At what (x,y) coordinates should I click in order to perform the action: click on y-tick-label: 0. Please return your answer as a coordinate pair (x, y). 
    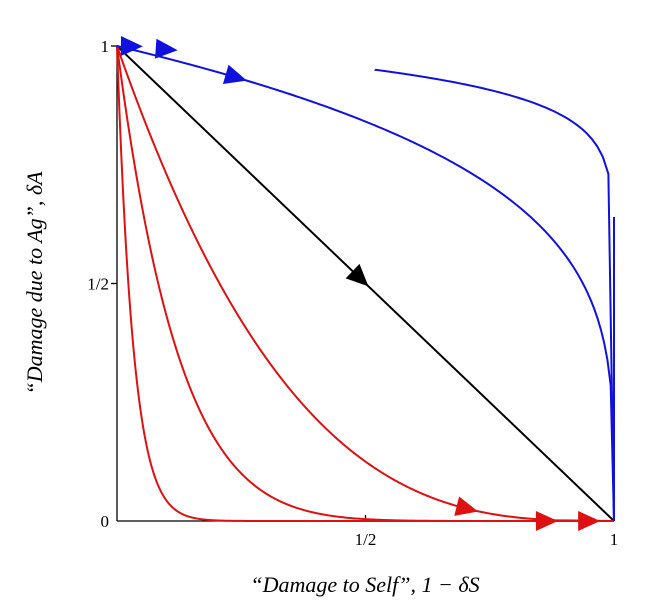
    Looking at the image, I should click on (105, 521).